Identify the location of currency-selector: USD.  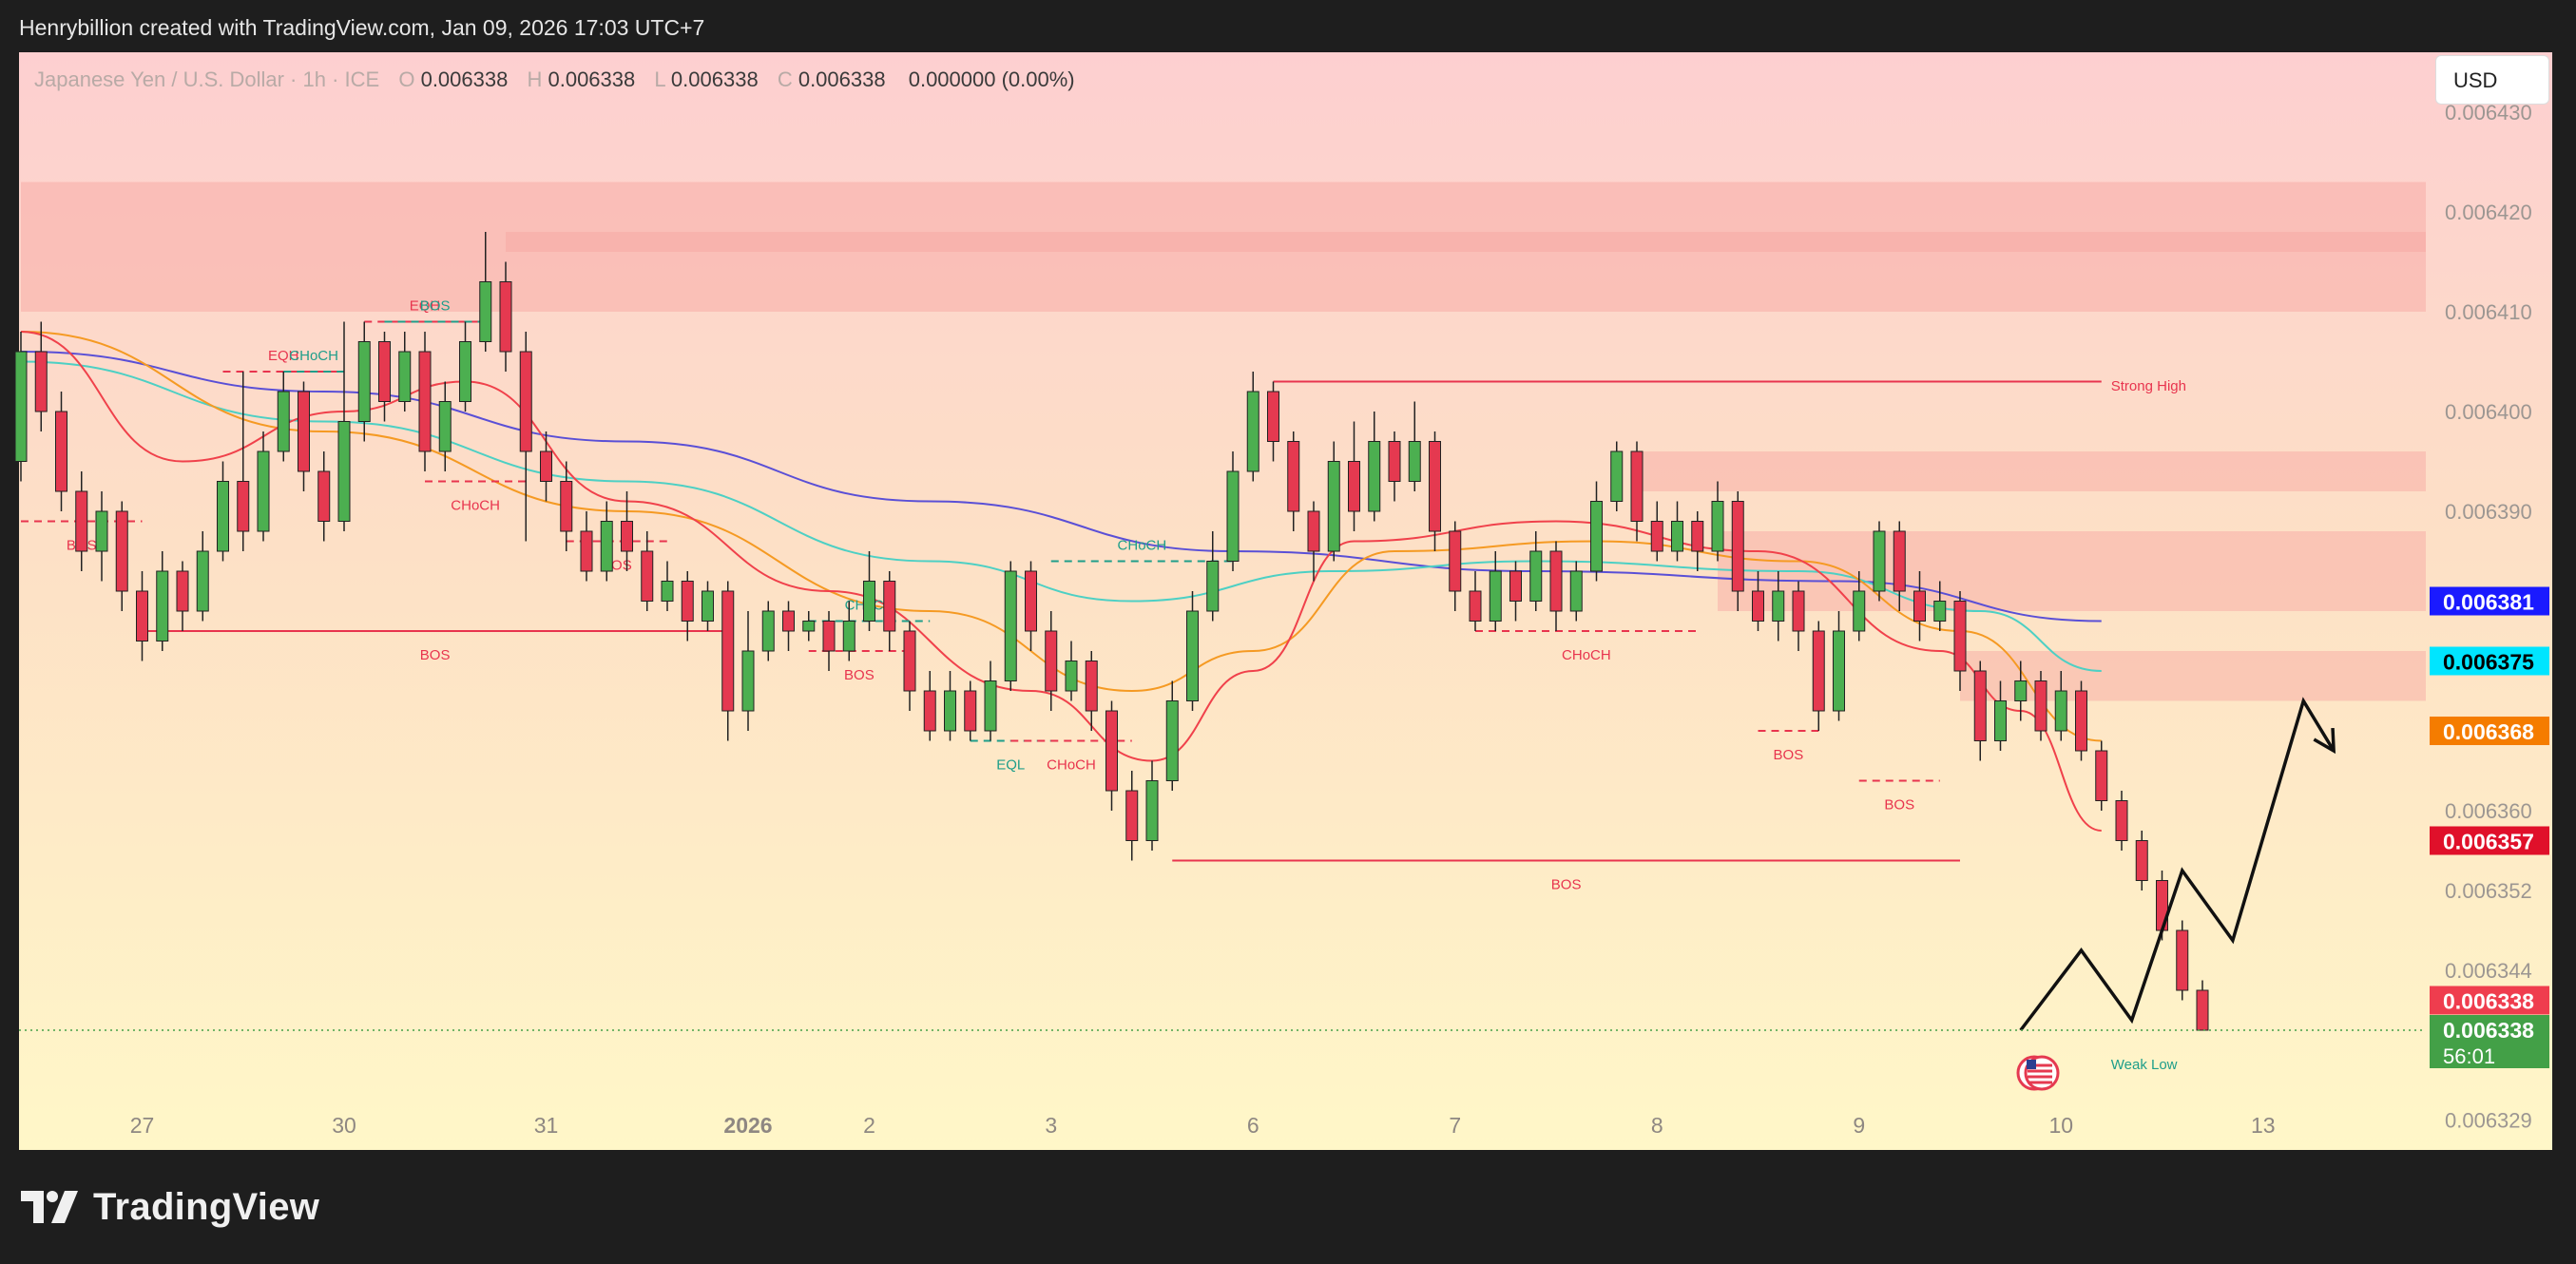
(2492, 80).